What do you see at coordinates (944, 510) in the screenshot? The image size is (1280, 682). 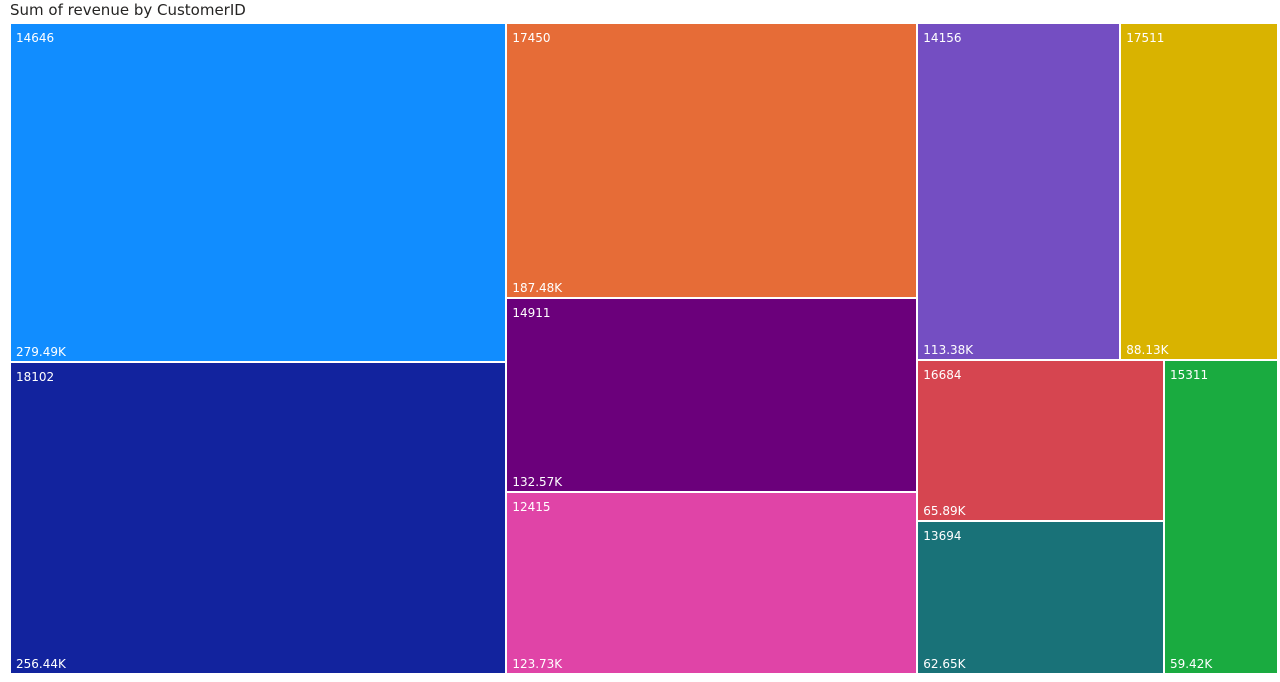 I see `tile-value-label: 65.89K` at bounding box center [944, 510].